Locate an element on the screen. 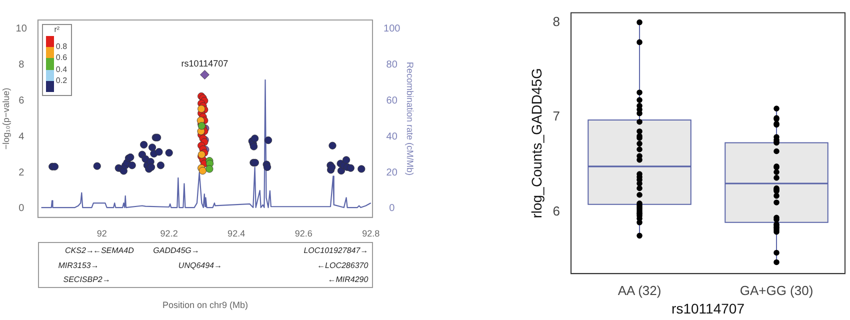  y2-tick-label: 40 is located at coordinates (392, 136).